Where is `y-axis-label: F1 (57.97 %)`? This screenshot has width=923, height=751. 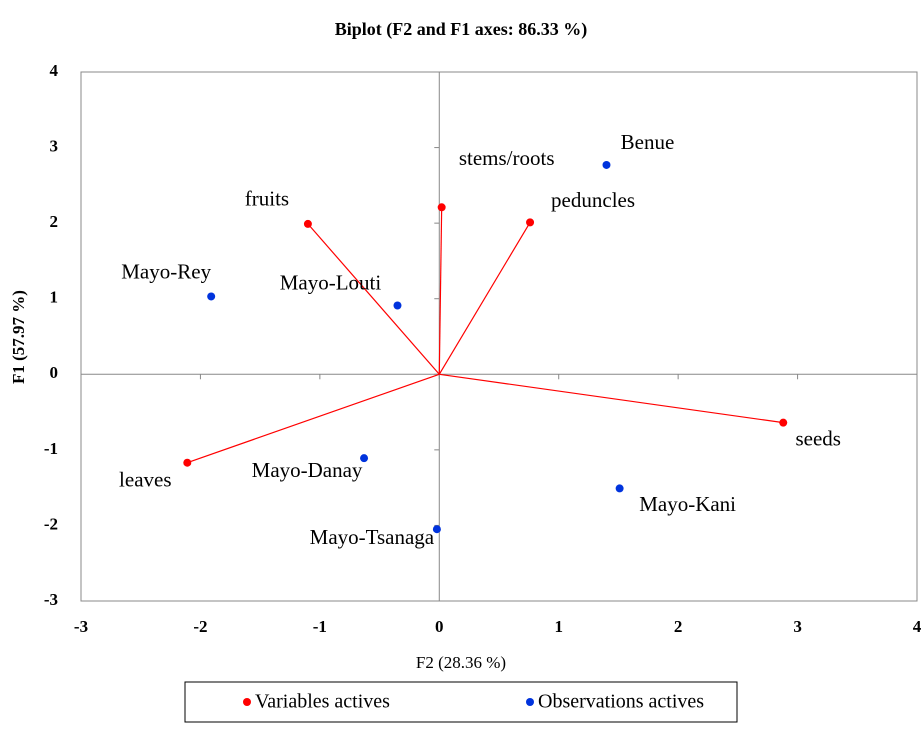 y-axis-label: F1 (57.97 %) is located at coordinates (18, 337).